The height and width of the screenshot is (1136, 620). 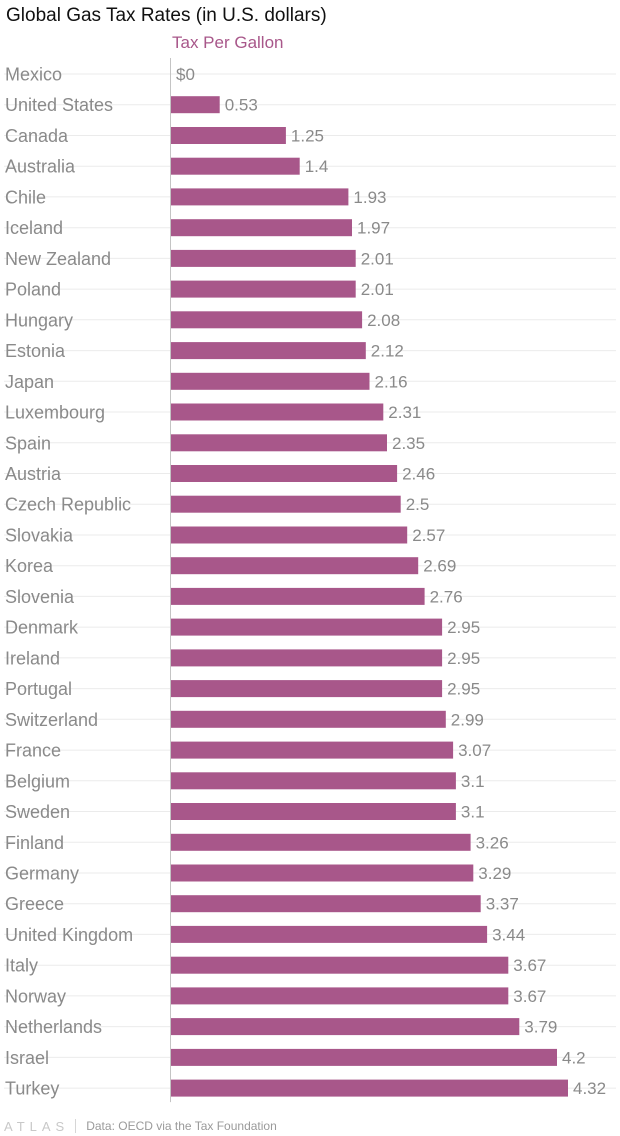 I want to click on category-label: United States, so click(x=59, y=105).